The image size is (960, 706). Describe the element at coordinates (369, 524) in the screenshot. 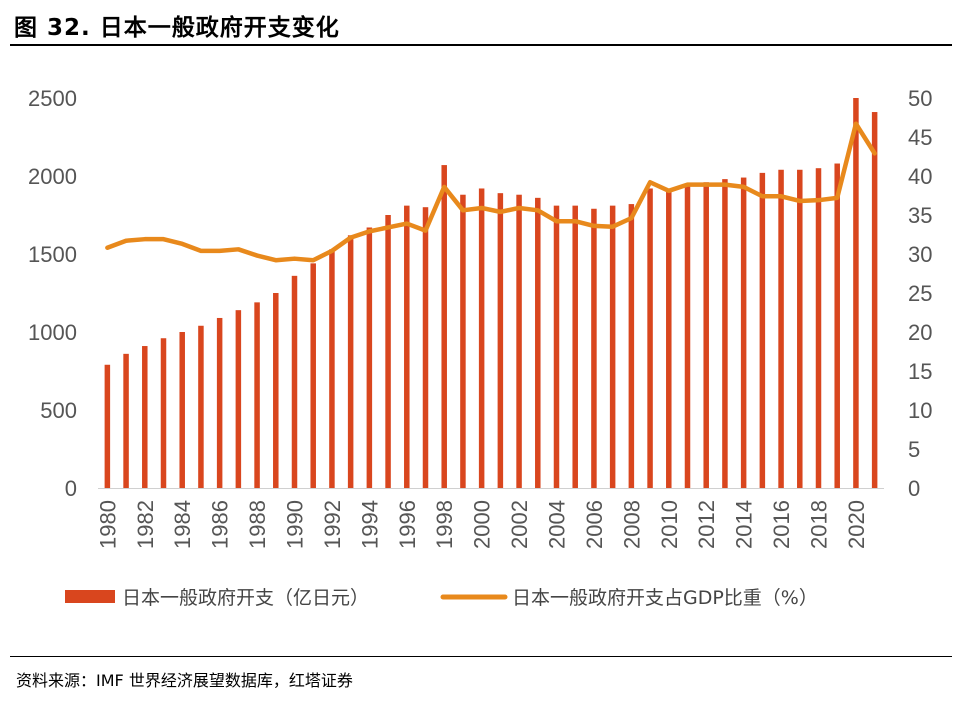

I see `x-tick-label: 1994` at that location.